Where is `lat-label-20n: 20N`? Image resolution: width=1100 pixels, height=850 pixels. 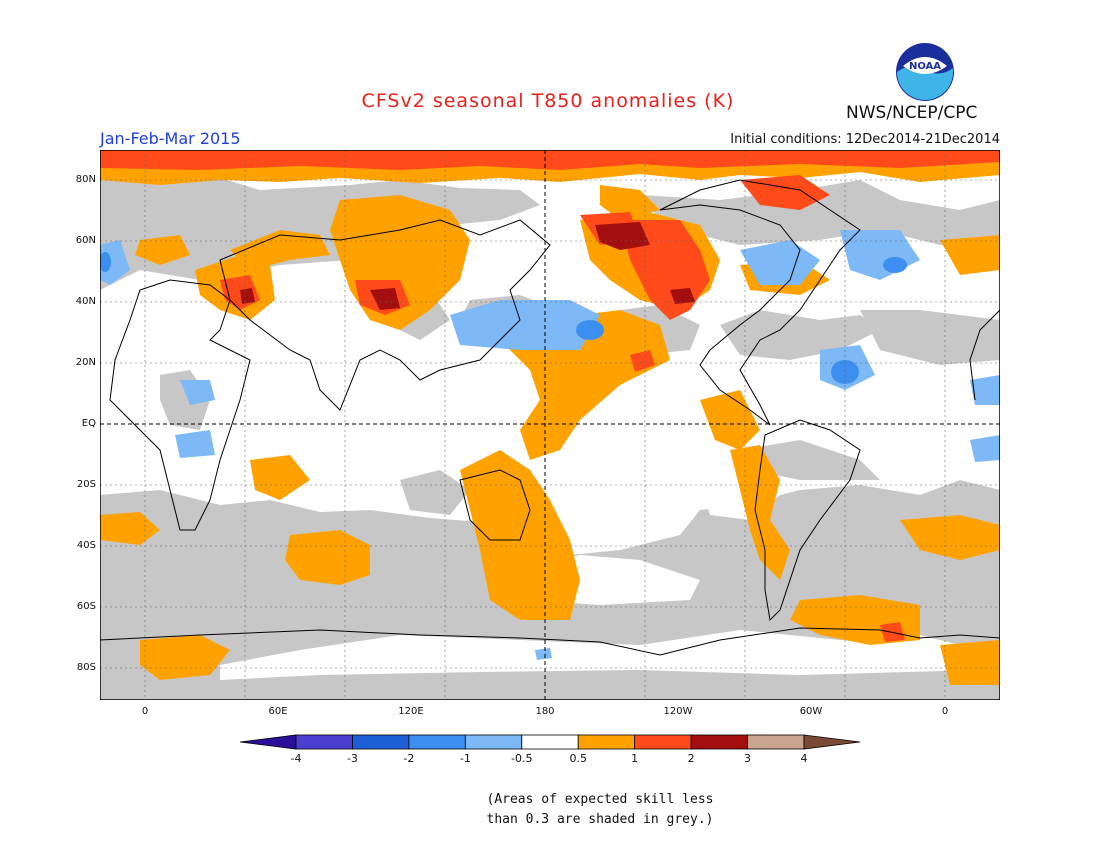 lat-label-20n: 20N is located at coordinates (85, 362).